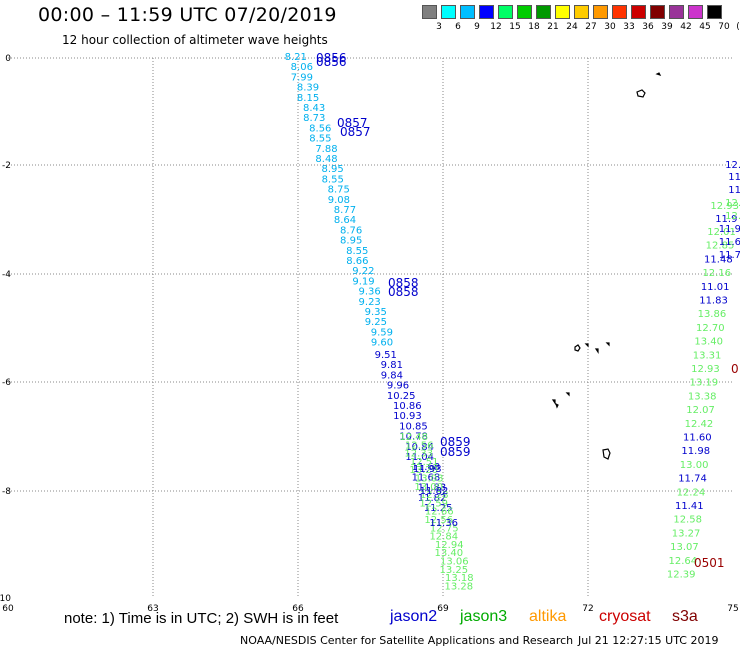 This screenshot has width=740, height=650. Describe the element at coordinates (6, 275) in the screenshot. I see `latitude-tick-label: -4` at that location.